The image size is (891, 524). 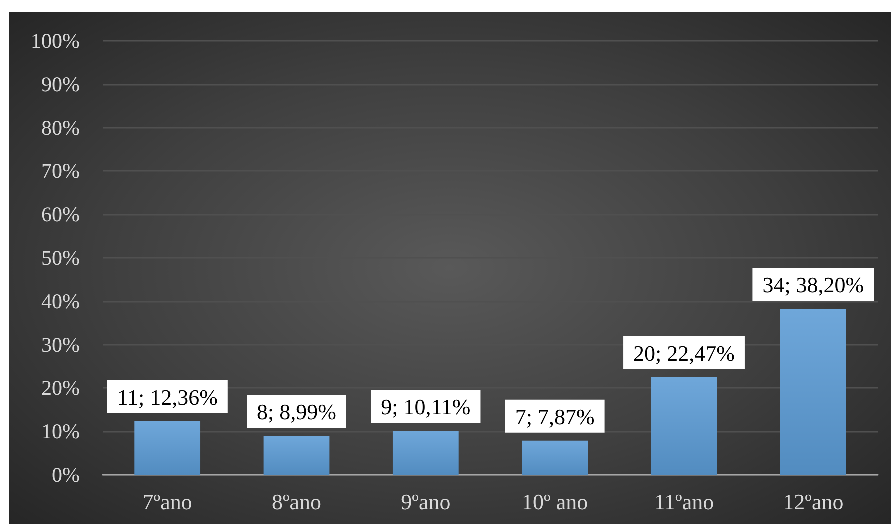 I want to click on data-label: 11; 12,36%, so click(x=167, y=397).